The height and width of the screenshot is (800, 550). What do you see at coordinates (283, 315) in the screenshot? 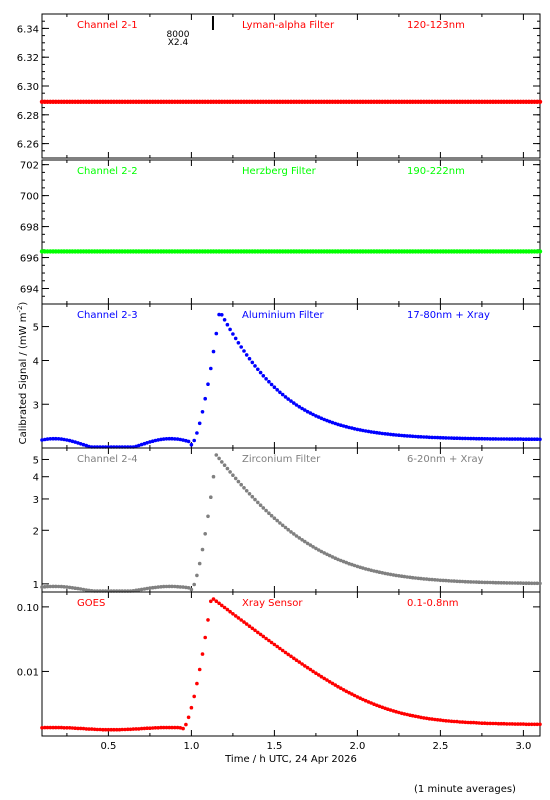
I see `filter-label: Aluminium Filter` at bounding box center [283, 315].